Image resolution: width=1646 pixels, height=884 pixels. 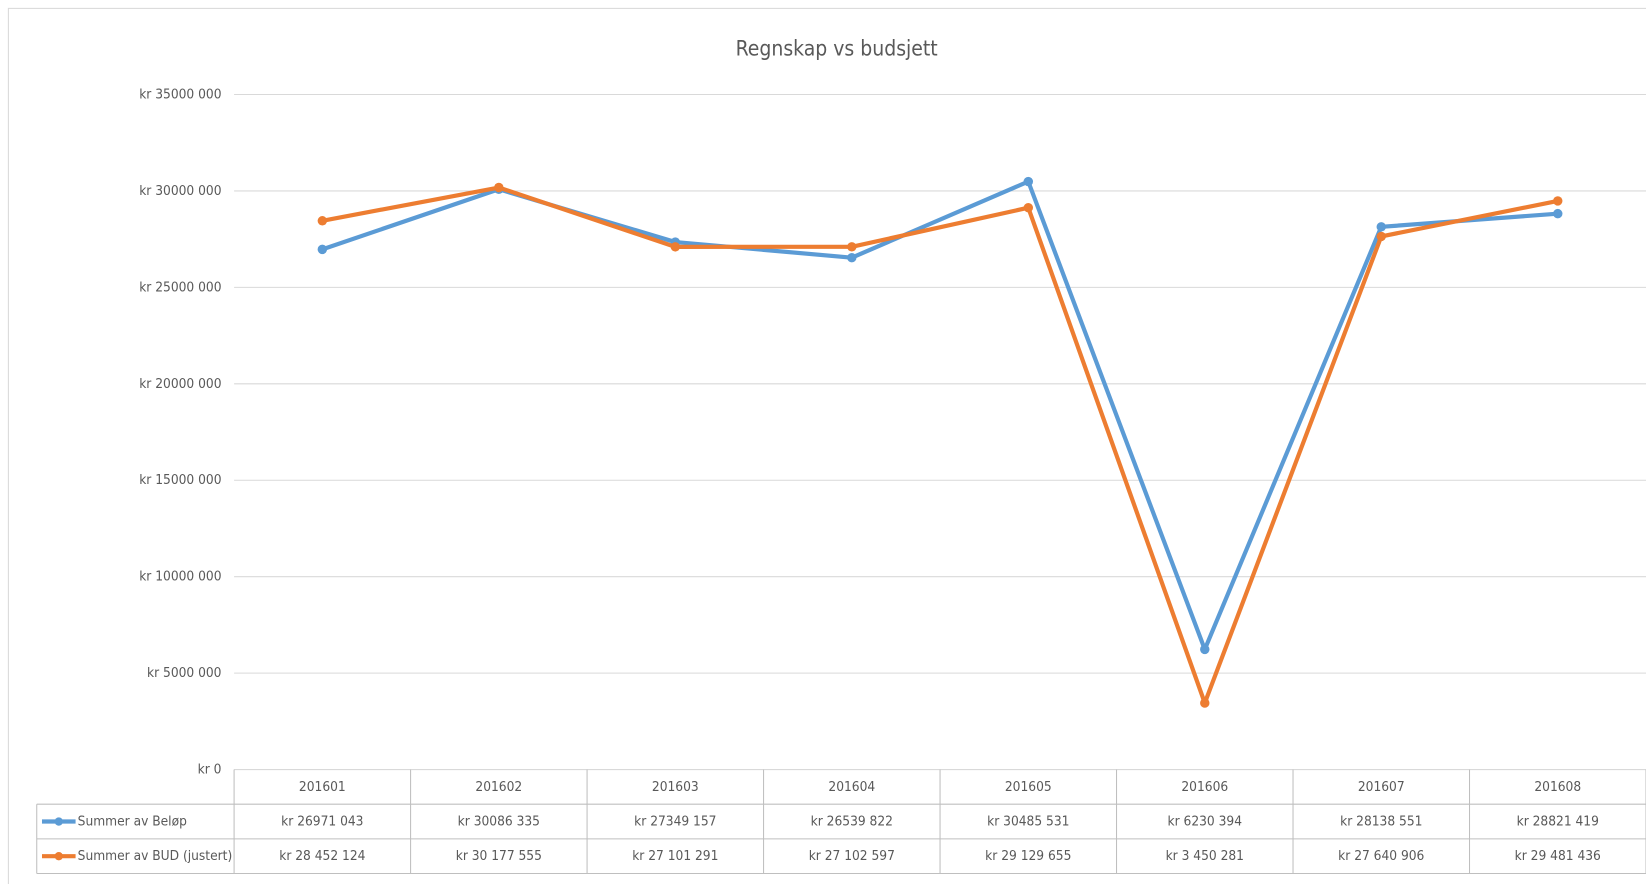 I want to click on data-table-value: kr 27349 157, so click(x=675, y=822).